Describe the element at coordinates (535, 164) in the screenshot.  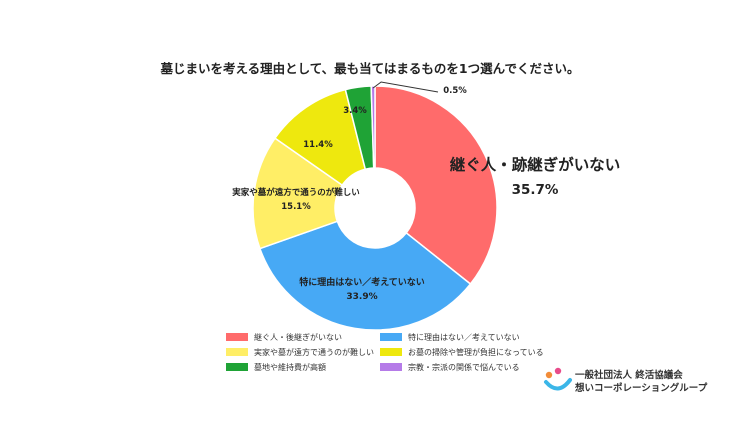
I see `slice-category-label: 継ぐ人・跡継ぎがいない` at that location.